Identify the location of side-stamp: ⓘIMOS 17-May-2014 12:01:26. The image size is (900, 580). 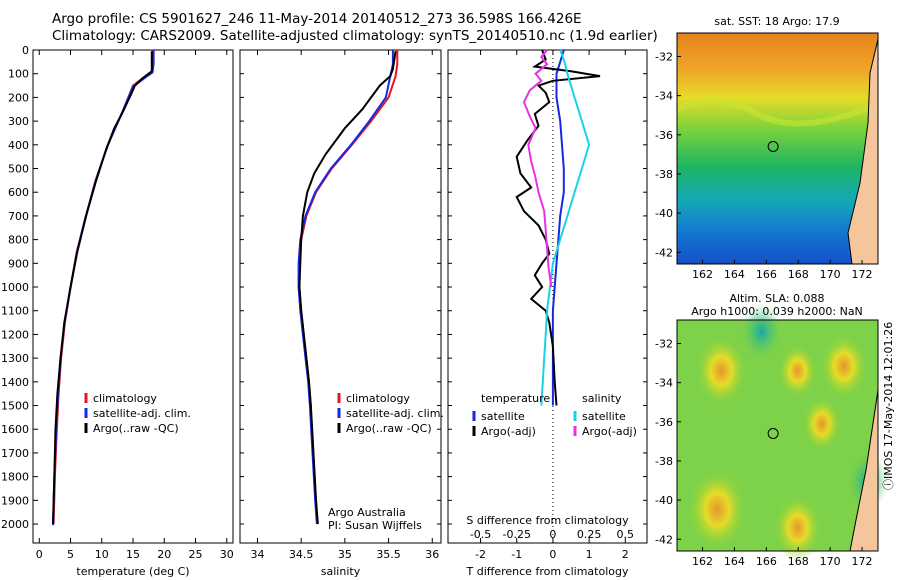
(888, 405).